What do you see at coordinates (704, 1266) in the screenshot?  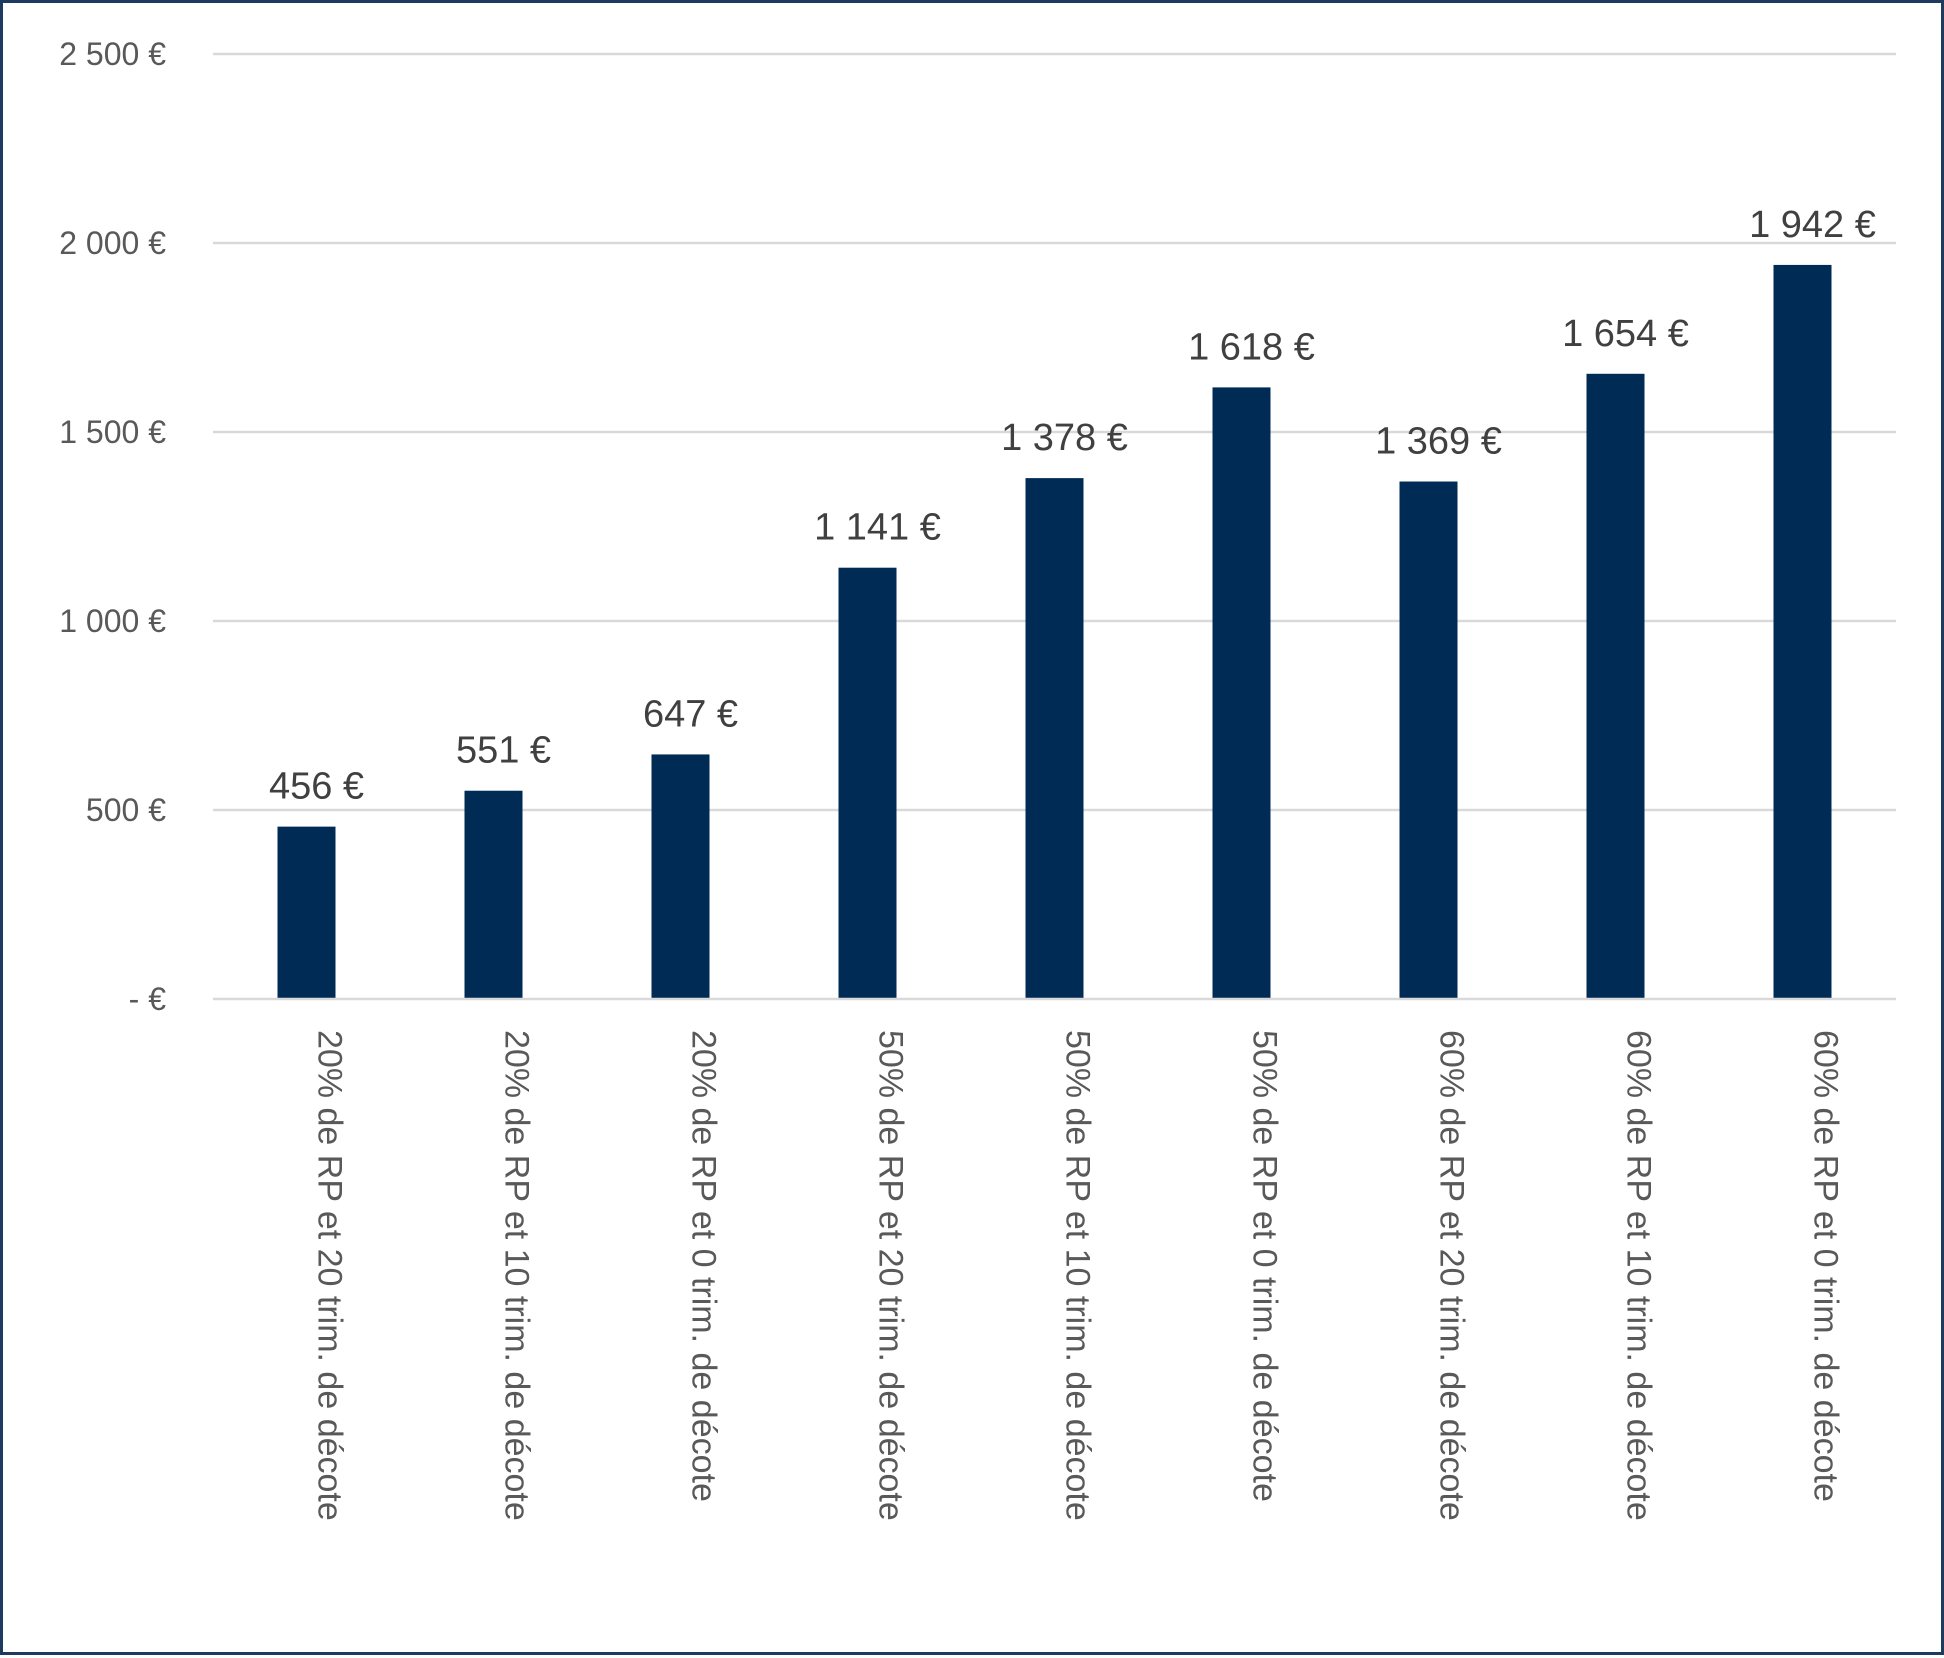 I see `category-label: 20% de RP et 0 trim. de décote` at bounding box center [704, 1266].